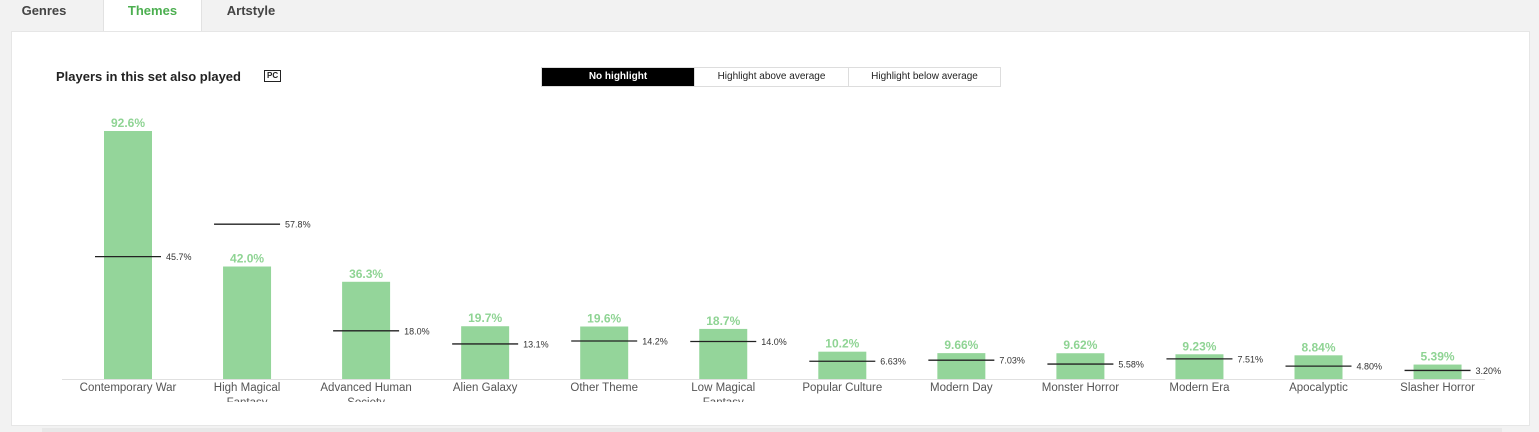  I want to click on value-label-other-theme: 19.6%, so click(604, 319).